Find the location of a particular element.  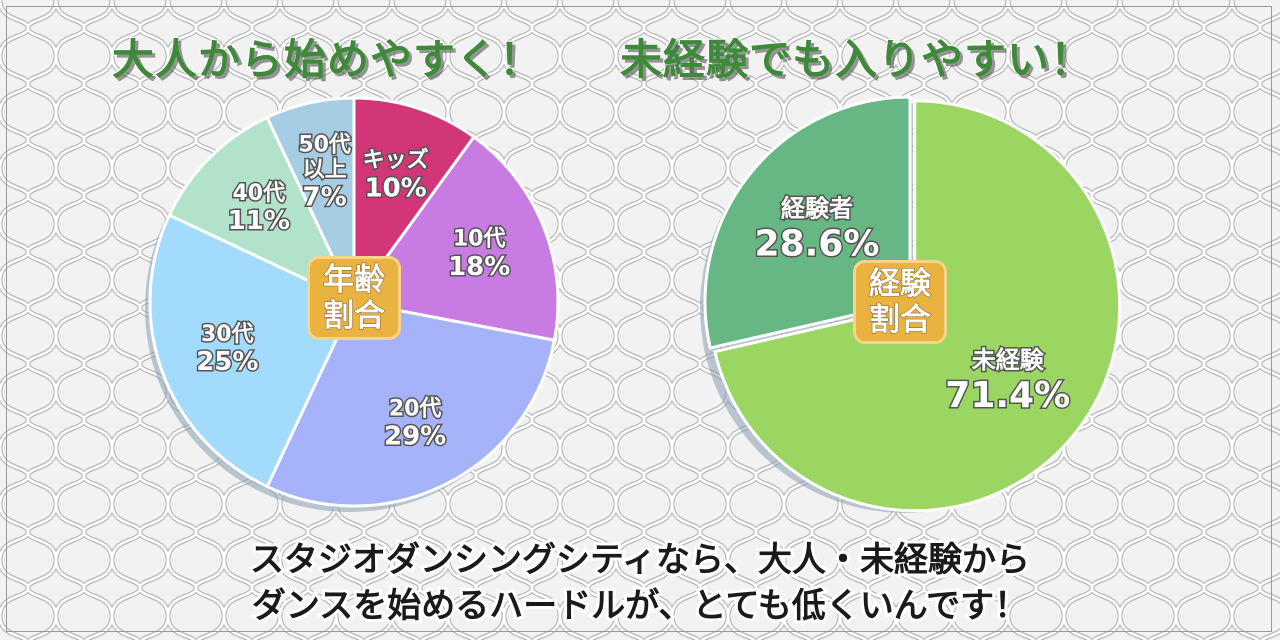

experience-center-badge: 経験 割合 is located at coordinates (900, 302).